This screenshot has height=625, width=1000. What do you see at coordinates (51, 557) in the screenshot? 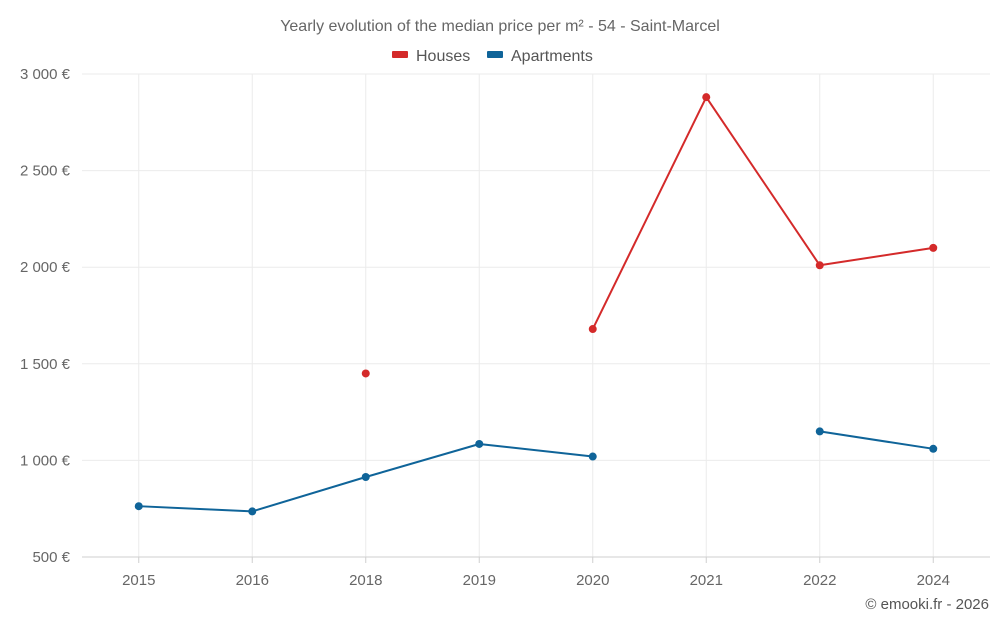
I see `y-tick-label: 500 €` at bounding box center [51, 557].